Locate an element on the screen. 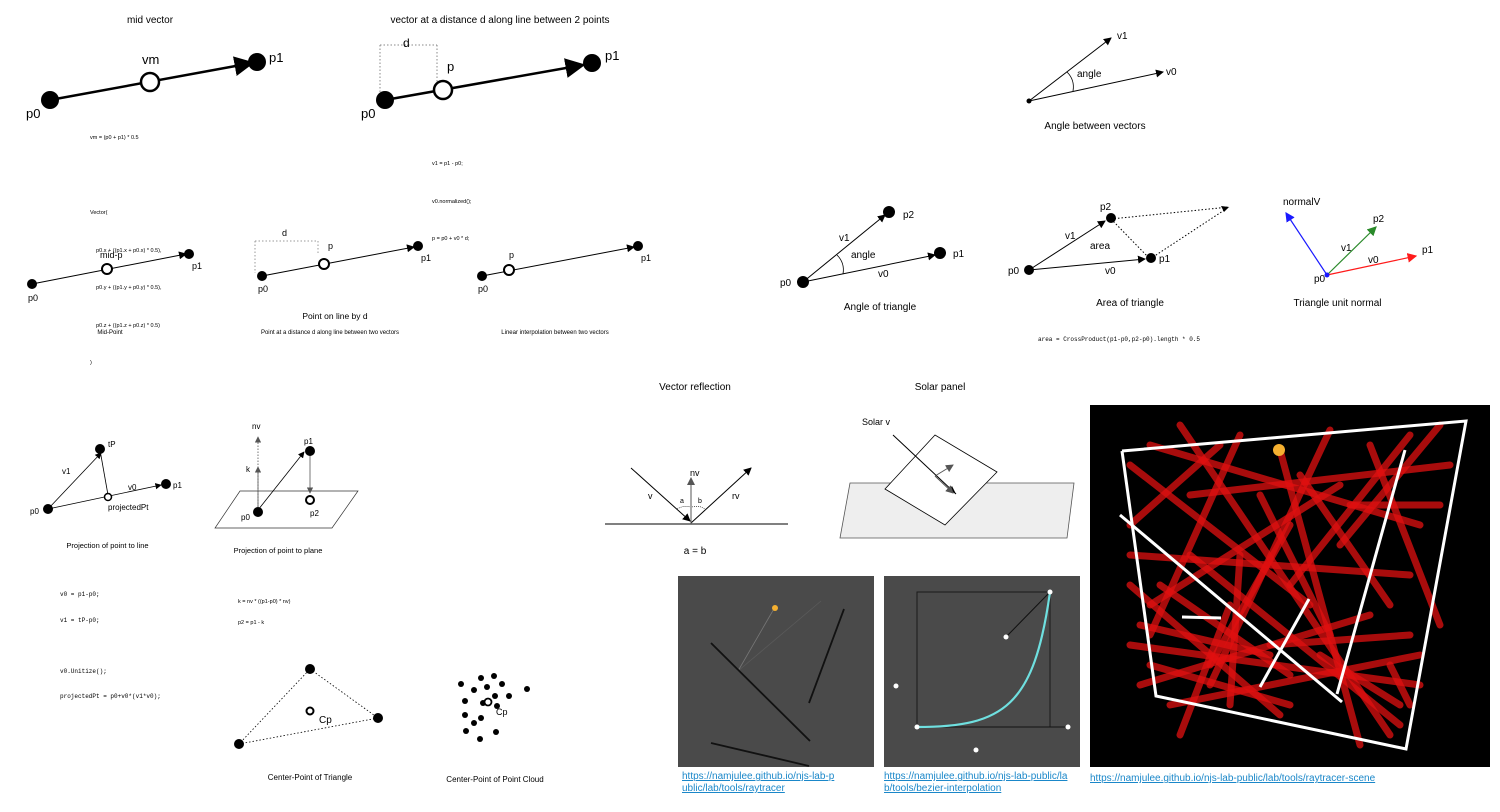 This screenshot has height=812, width=1500. p1-point is located at coordinates (257, 62).